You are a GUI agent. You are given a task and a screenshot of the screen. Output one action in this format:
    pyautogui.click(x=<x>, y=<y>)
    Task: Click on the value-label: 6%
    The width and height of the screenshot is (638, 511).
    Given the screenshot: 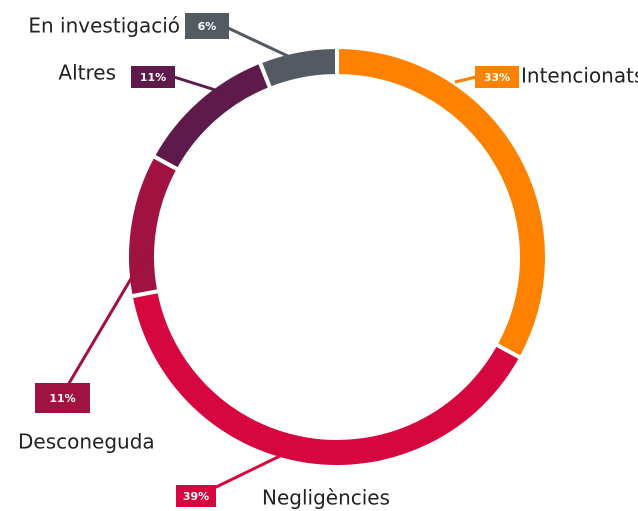 What is the action you would take?
    pyautogui.click(x=207, y=26)
    